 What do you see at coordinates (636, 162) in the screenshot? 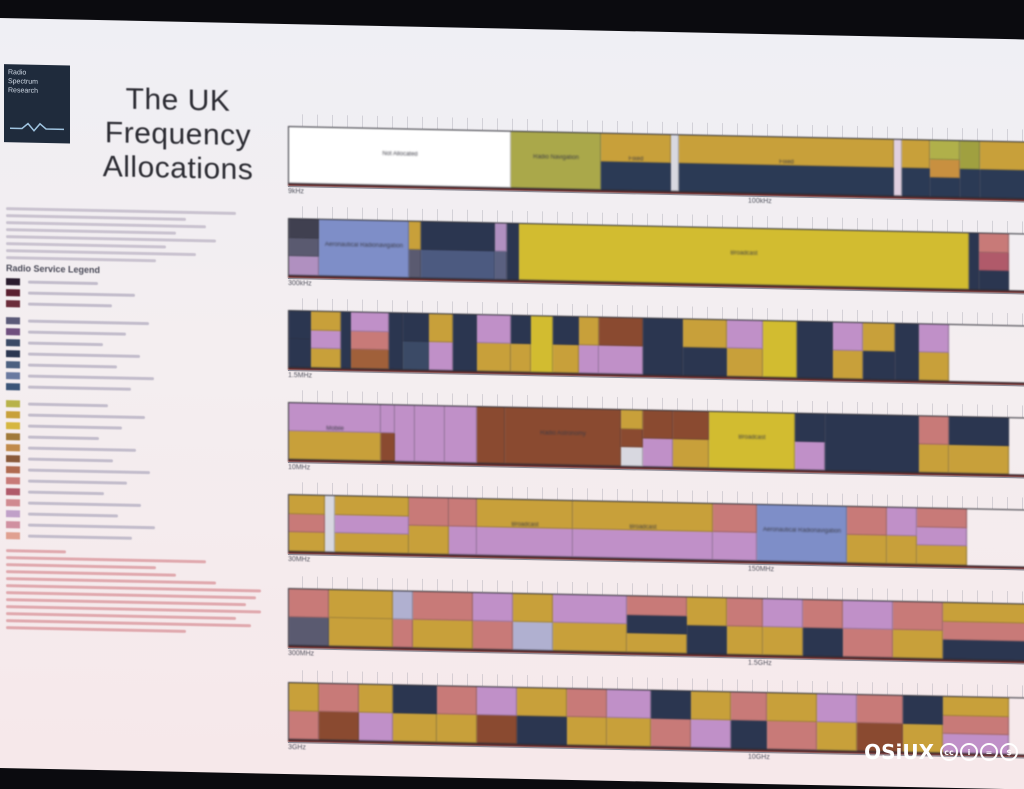
I see `allocation-segment: Fixed` at bounding box center [636, 162].